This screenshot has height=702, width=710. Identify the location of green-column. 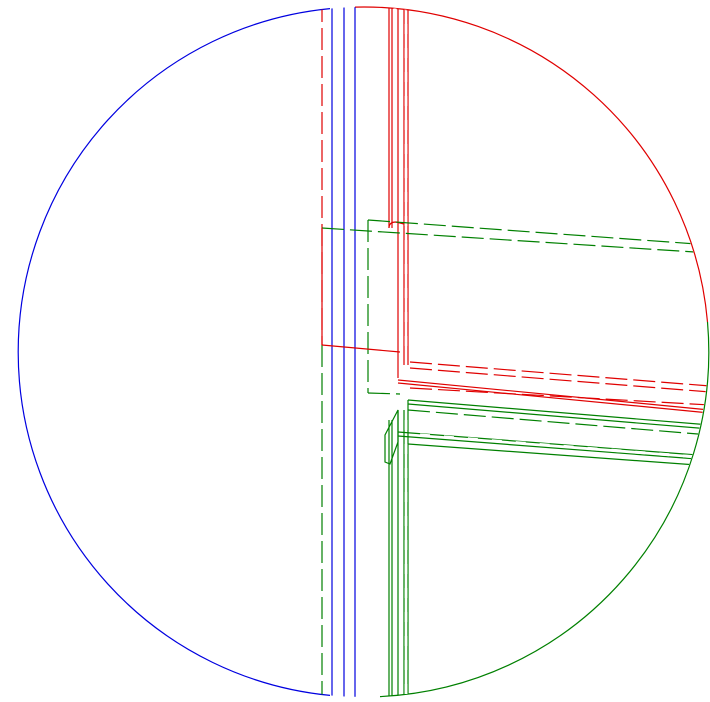
(396, 548).